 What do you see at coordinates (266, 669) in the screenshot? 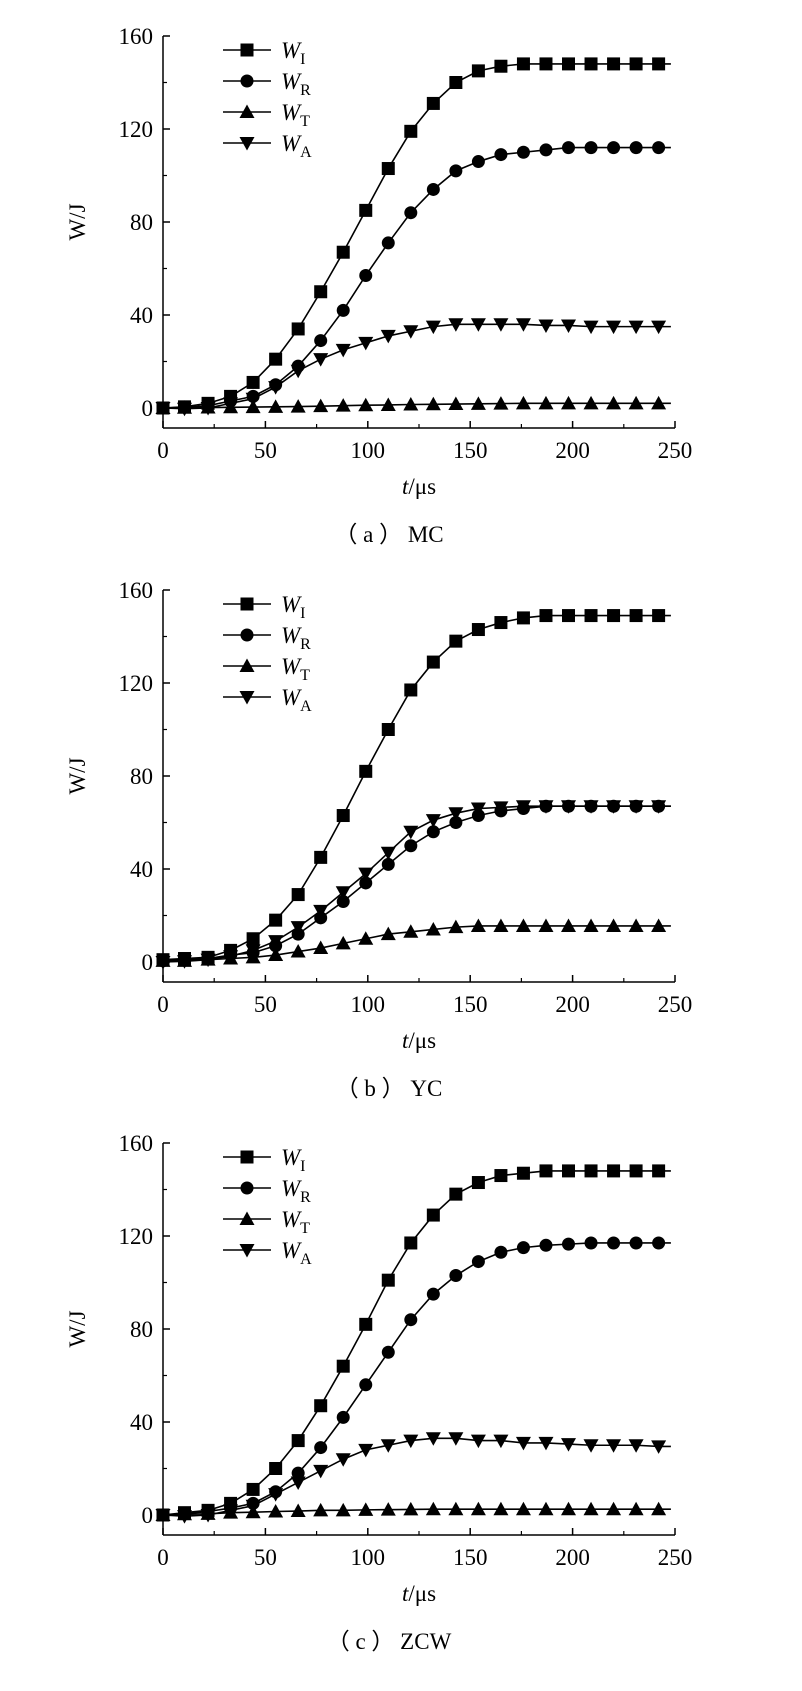
I see `legend-entry: WT` at bounding box center [266, 669].